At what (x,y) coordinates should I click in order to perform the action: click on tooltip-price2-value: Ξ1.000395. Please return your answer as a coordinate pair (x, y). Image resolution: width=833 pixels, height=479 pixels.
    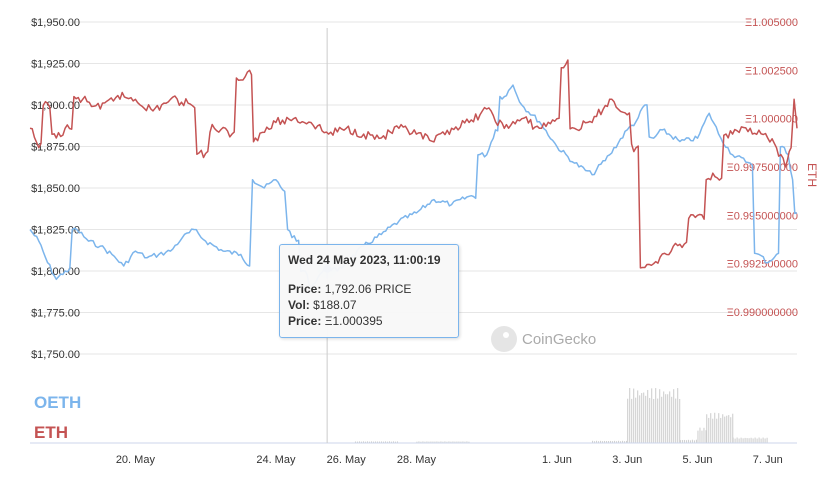
    Looking at the image, I should click on (353, 321).